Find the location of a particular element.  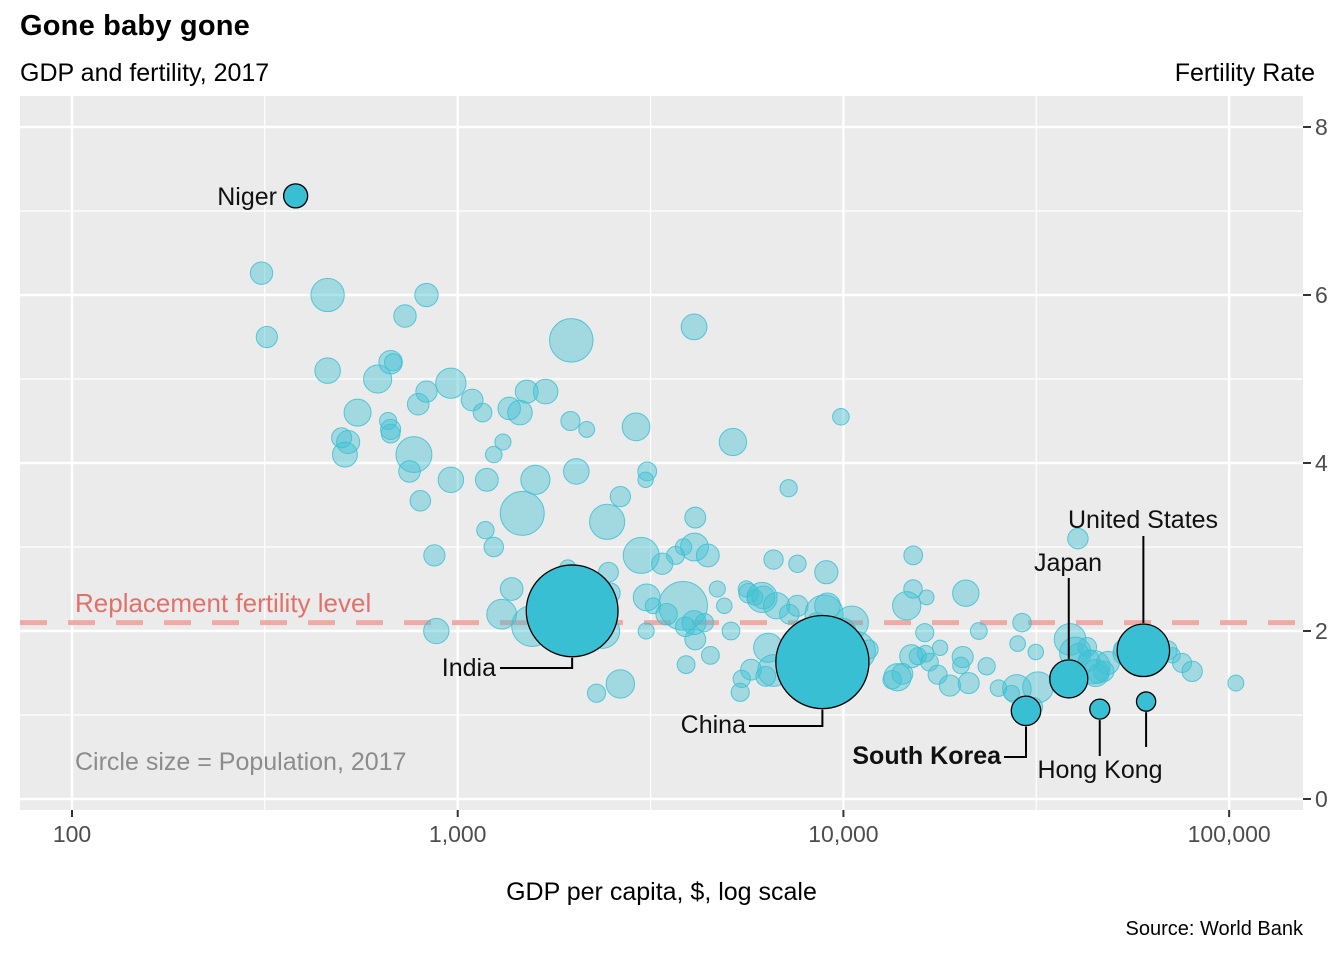

x-tick-label-10,000: 10,000 is located at coordinates (843, 834).